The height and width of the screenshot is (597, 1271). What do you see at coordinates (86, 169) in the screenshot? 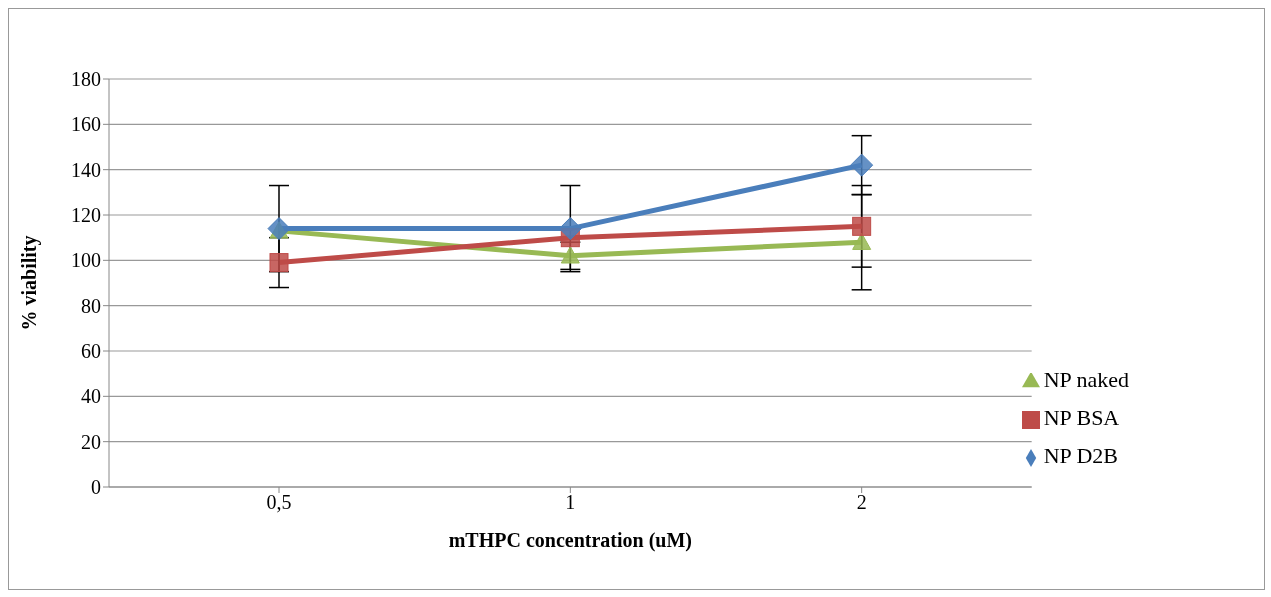
I see `y-tick-label: 140` at bounding box center [86, 169].